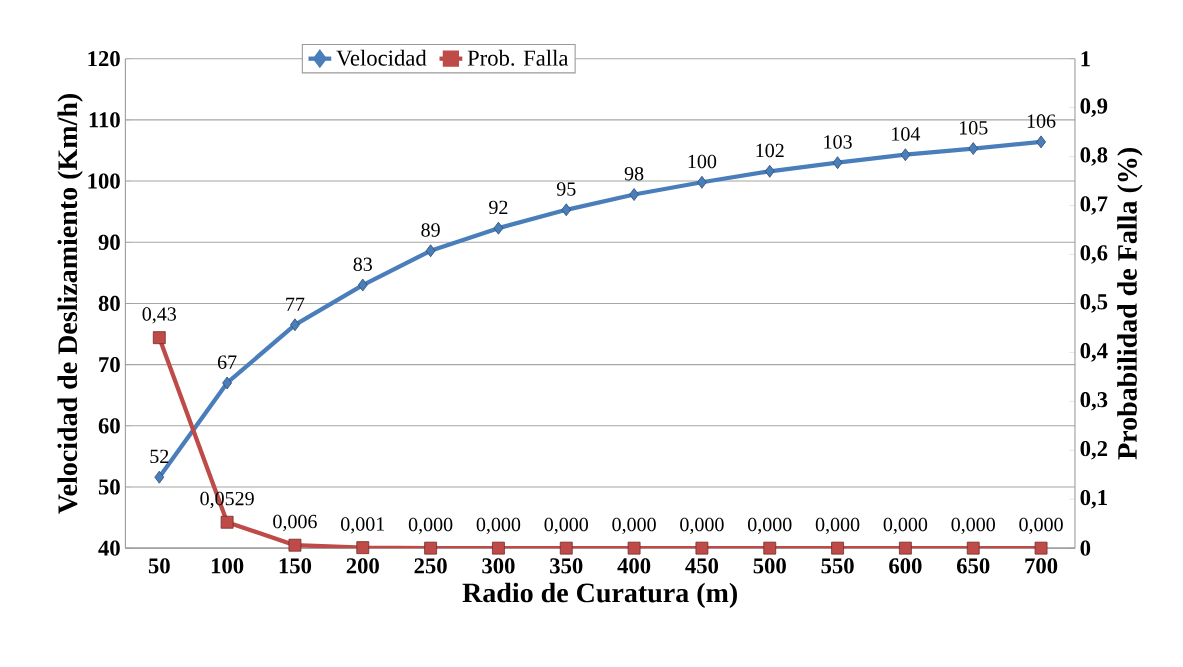  Describe the element at coordinates (1093, 499) in the screenshot. I see `y2-tick-label: 0,1` at that location.